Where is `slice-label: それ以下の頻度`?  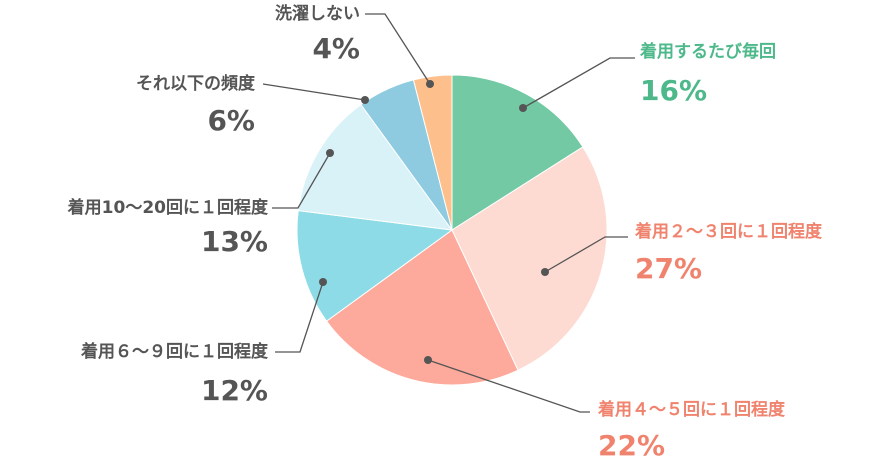
slice-label: それ以下の頻度 is located at coordinates (196, 83).